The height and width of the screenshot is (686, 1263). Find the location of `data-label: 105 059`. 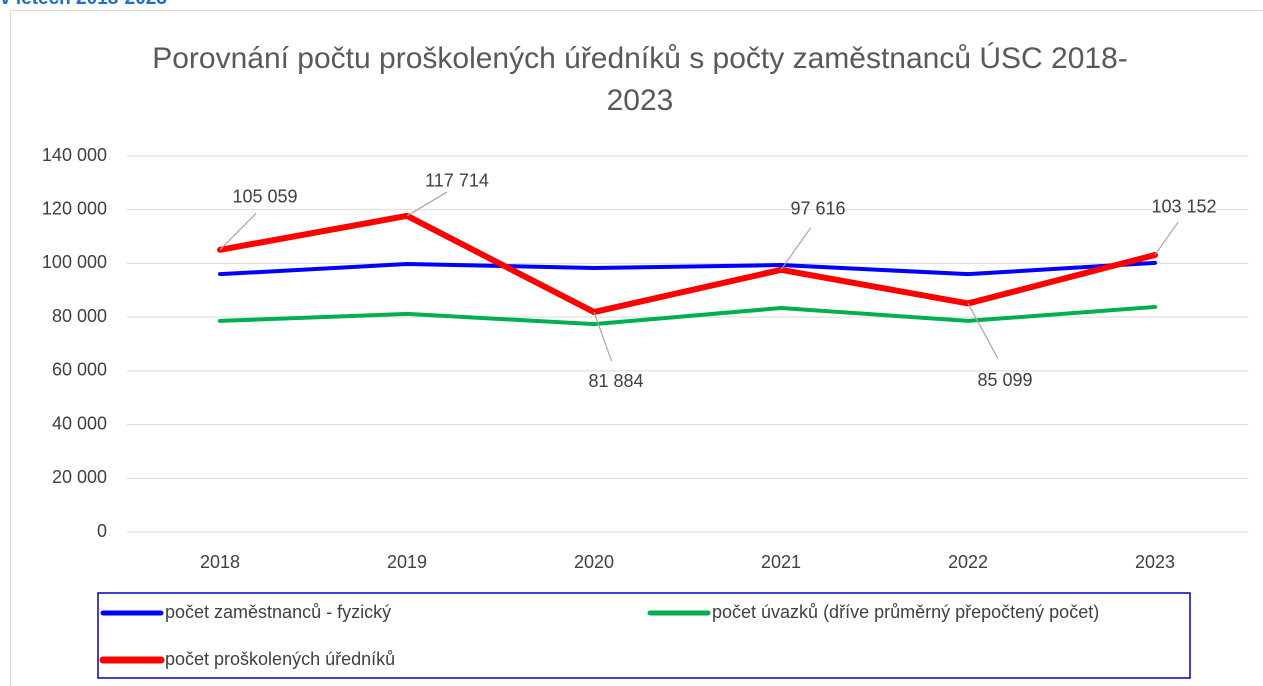

data-label: 105 059 is located at coordinates (264, 197).